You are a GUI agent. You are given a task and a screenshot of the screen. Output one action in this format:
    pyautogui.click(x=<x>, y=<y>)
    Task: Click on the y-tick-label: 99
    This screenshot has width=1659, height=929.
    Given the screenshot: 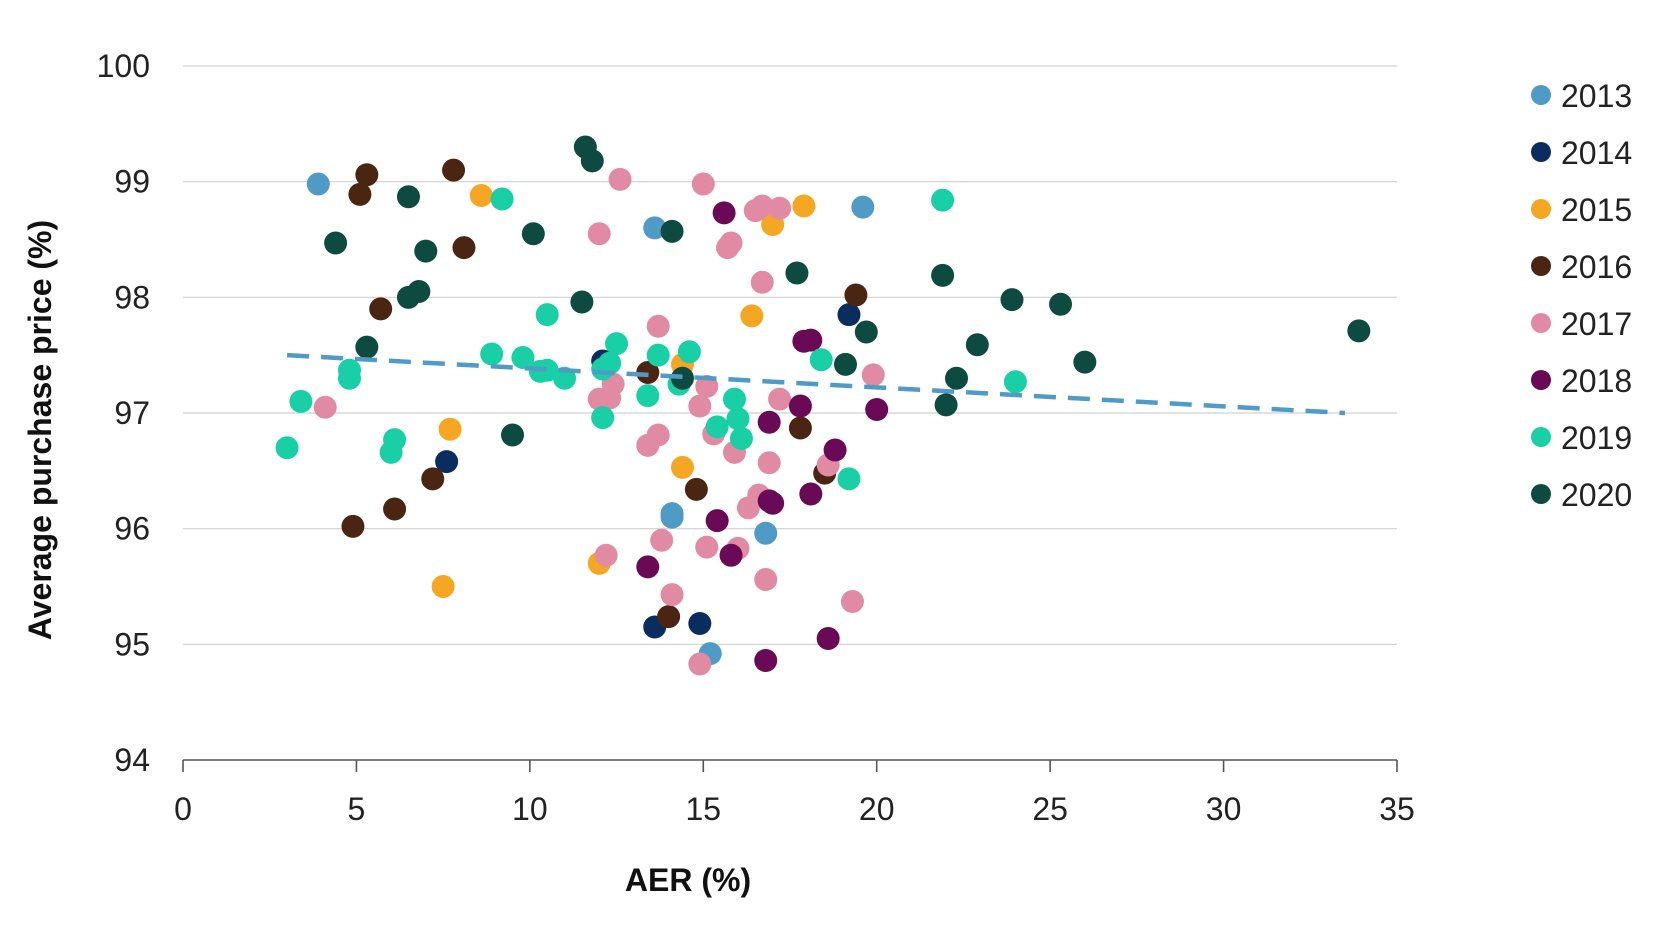 What is the action you would take?
    pyautogui.click(x=132, y=182)
    